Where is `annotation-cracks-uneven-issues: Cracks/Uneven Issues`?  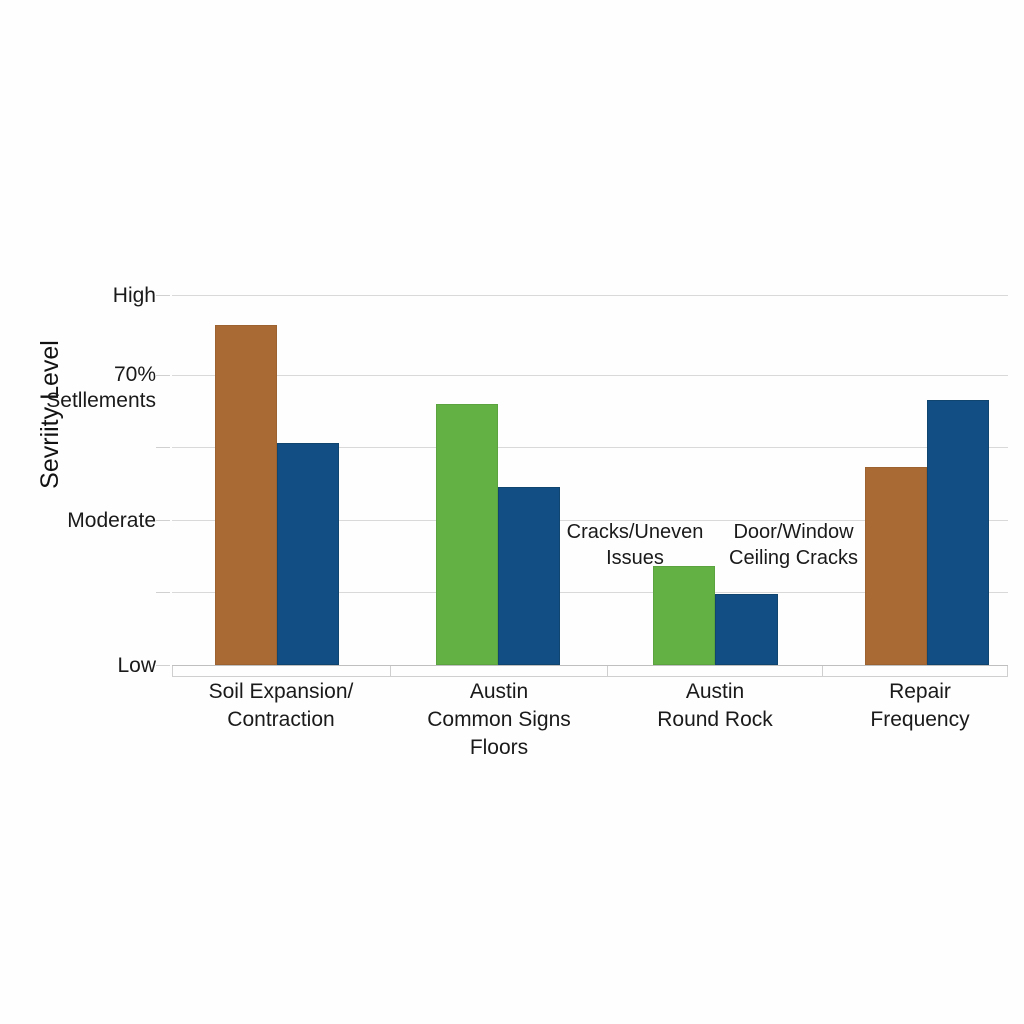
annotation-cracks-uneven-issues: Cracks/Uneven Issues is located at coordinates (635, 545).